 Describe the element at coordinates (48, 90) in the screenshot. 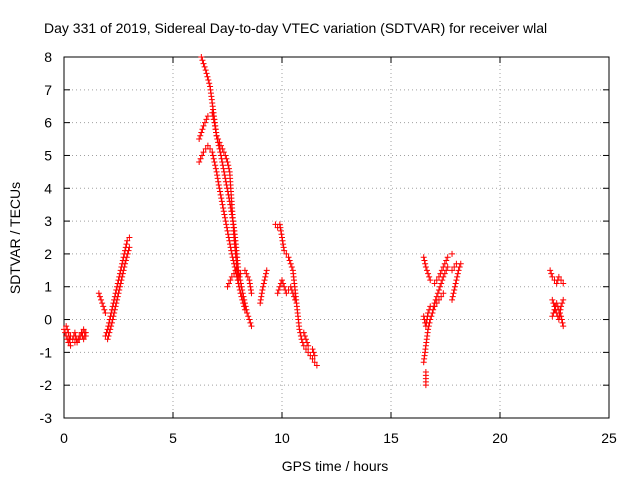

I see `y-tick-label: 7` at that location.